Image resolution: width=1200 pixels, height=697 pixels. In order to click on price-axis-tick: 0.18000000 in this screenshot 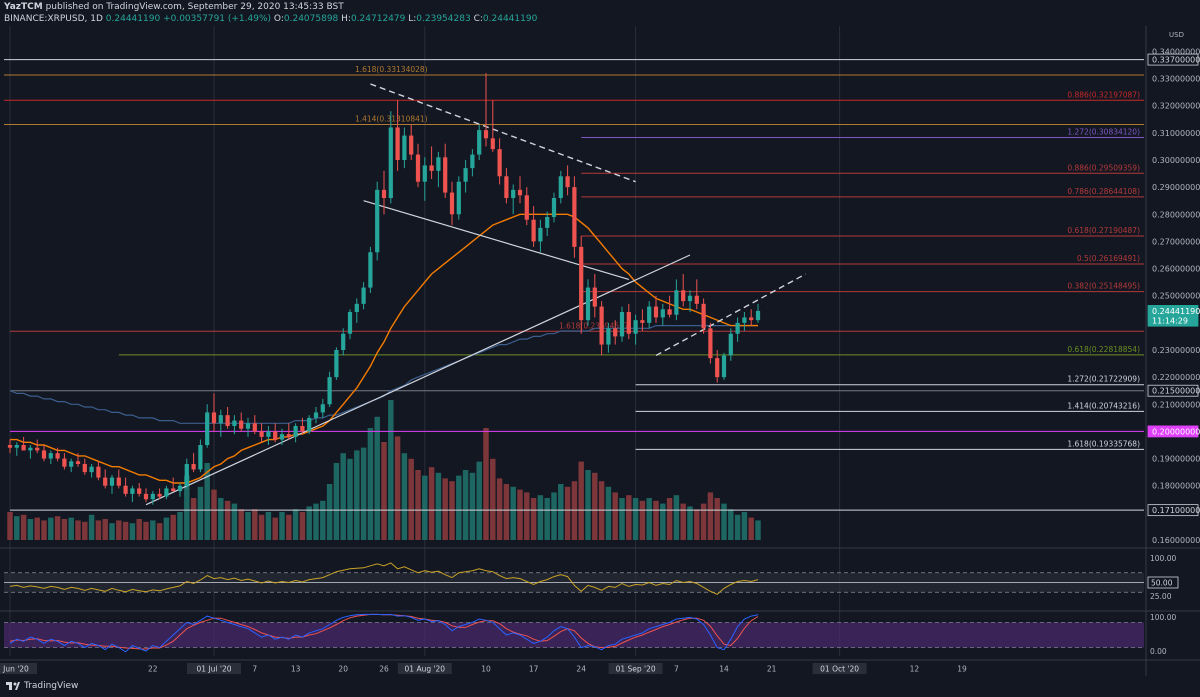, I will do `click(1176, 486)`.